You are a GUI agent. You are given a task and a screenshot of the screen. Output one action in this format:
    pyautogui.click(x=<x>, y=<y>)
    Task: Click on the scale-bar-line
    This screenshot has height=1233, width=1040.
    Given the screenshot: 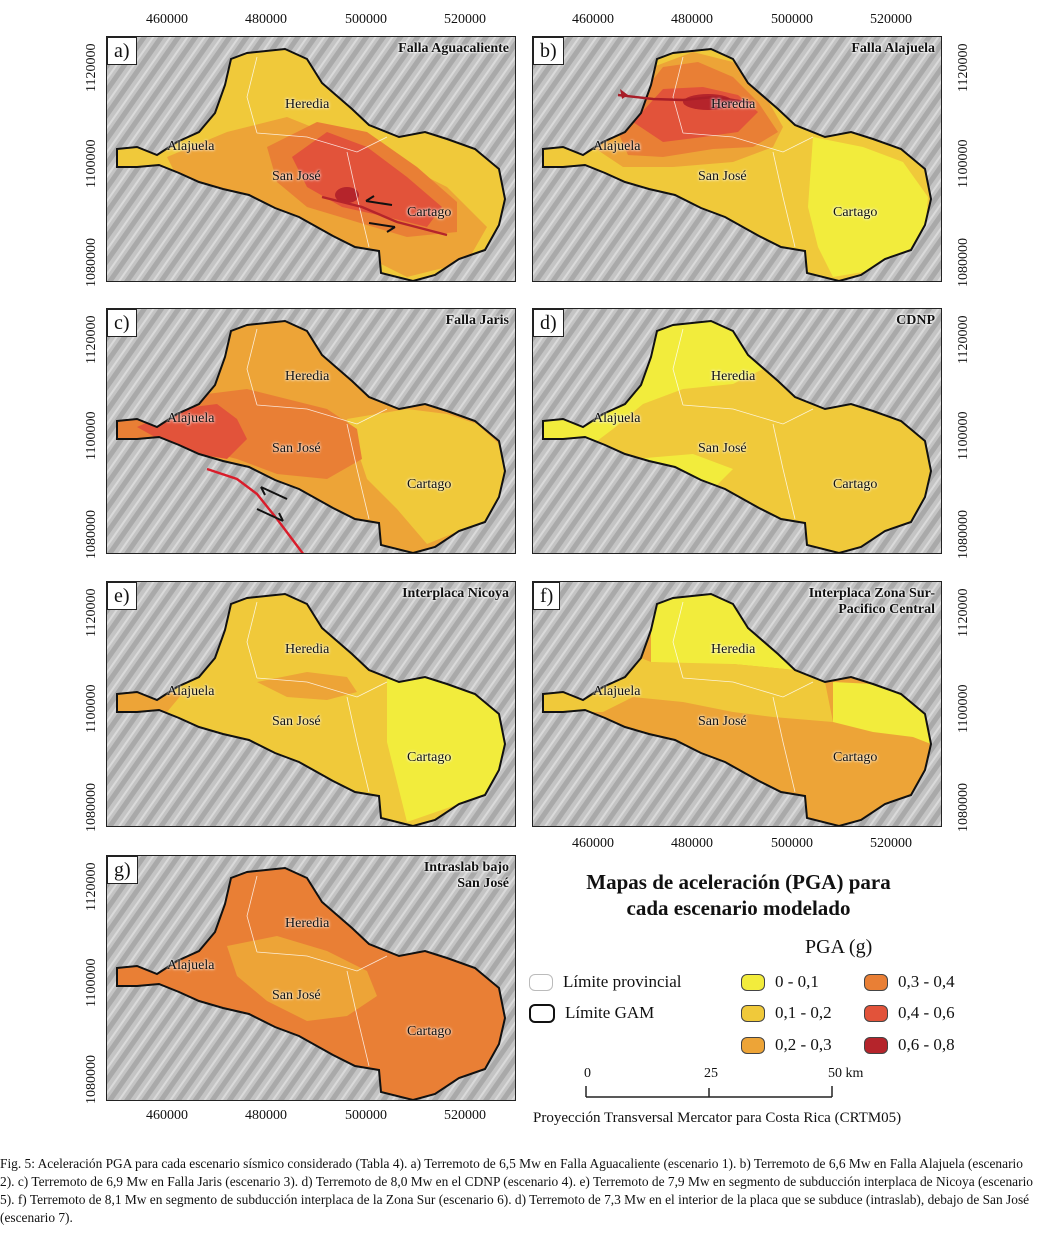 What is the action you would take?
    pyautogui.click(x=709, y=1092)
    